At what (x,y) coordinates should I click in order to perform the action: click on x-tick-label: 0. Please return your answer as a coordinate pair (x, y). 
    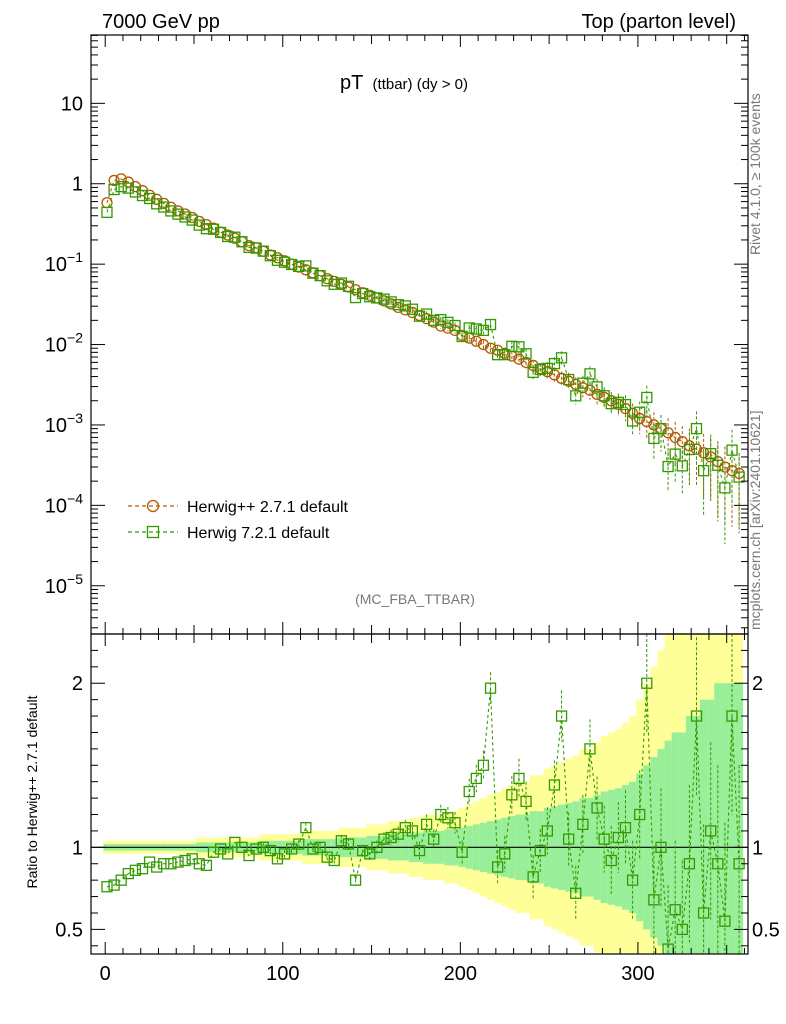
    Looking at the image, I should click on (105, 974).